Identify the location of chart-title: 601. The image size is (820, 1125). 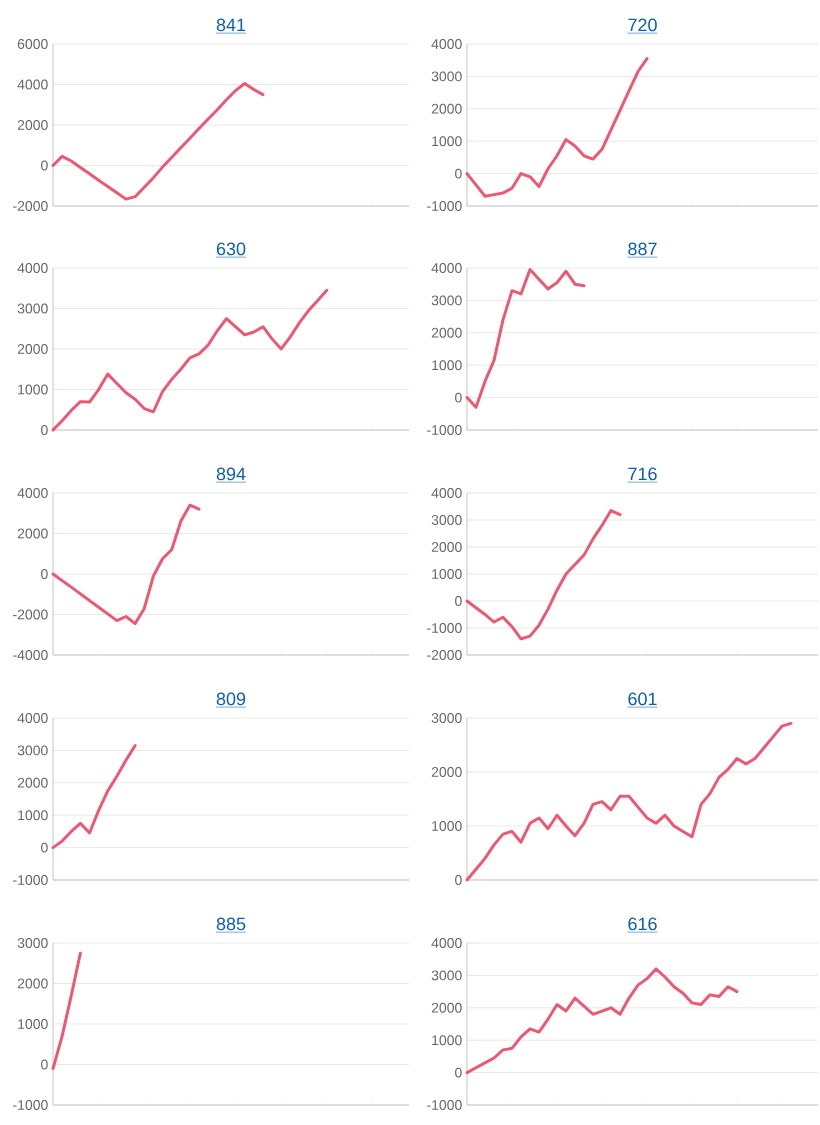
(642, 699).